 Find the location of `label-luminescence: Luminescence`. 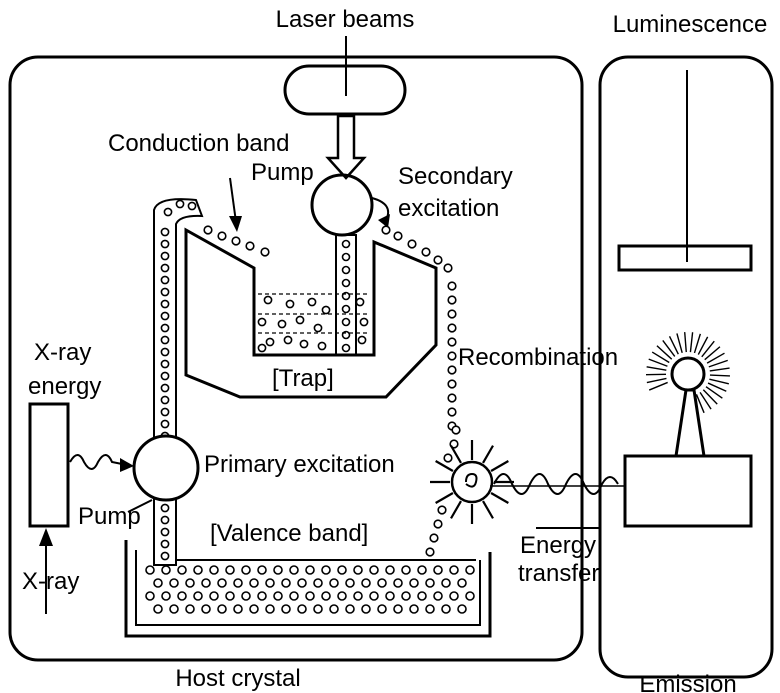

label-luminescence: Luminescence is located at coordinates (690, 24).